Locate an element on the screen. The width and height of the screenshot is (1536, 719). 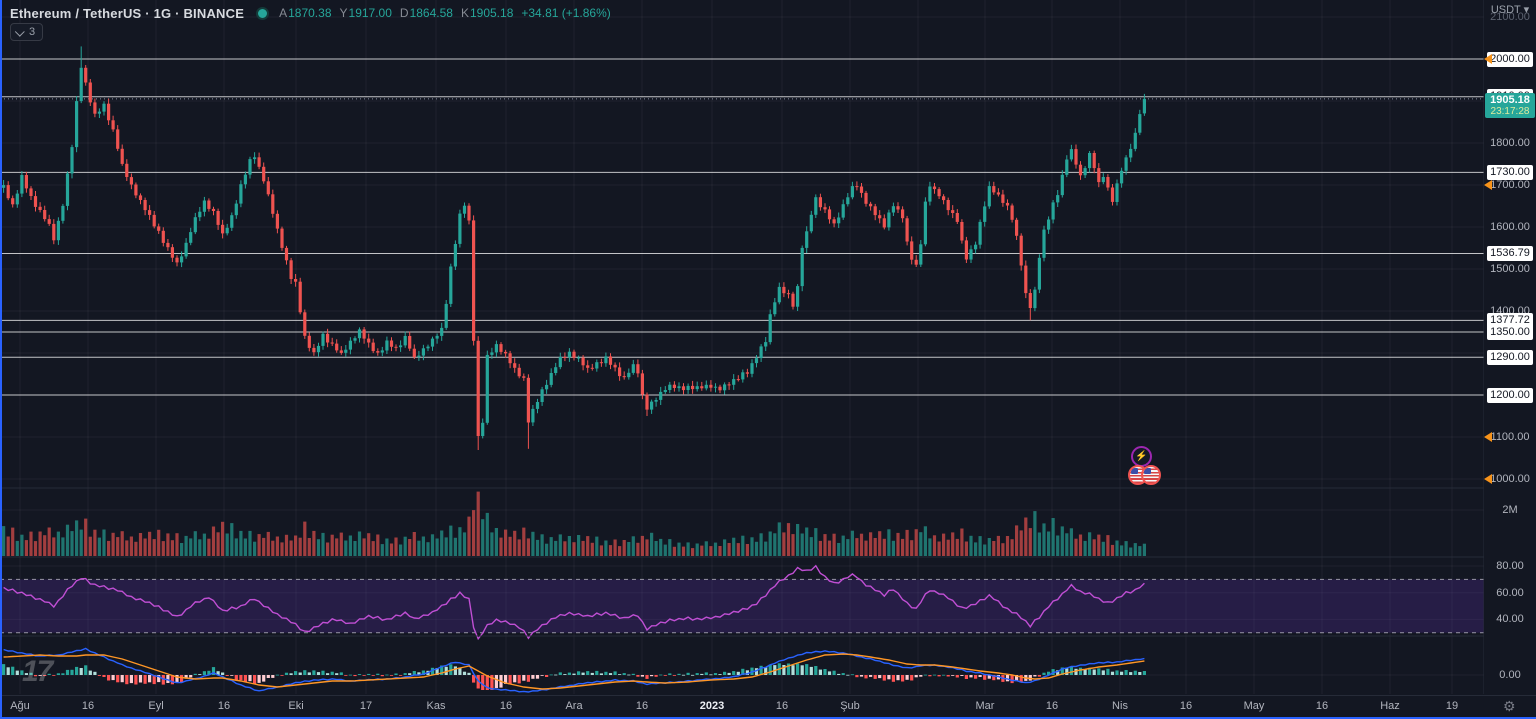
rsi-scale-label: 60.00 is located at coordinates (1510, 592).